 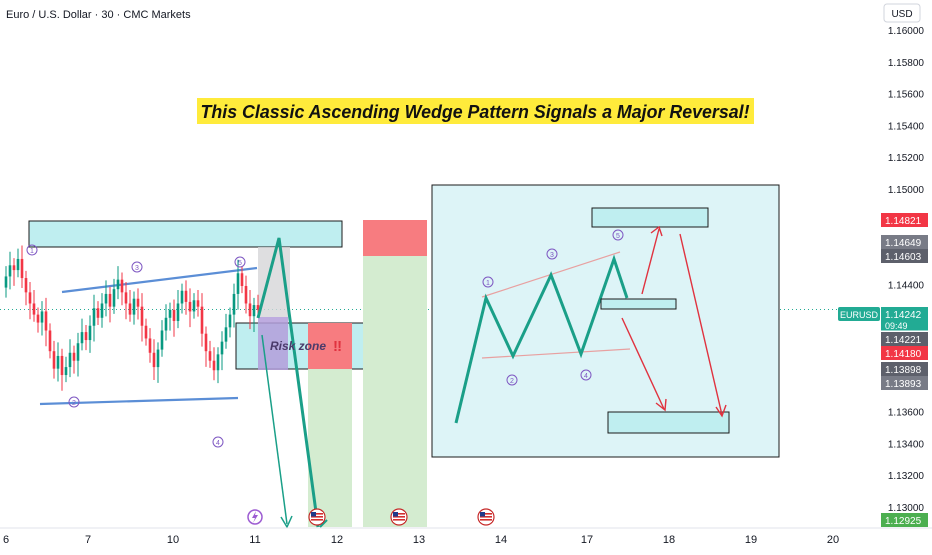 I want to click on diagram-mid-zone, so click(x=638, y=304).